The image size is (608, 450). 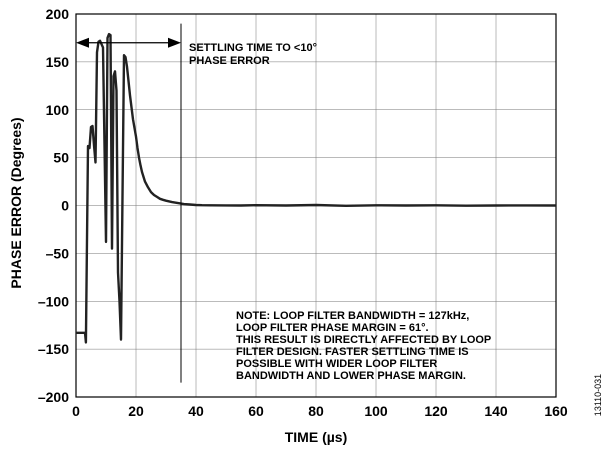 What do you see at coordinates (336, 364) in the screenshot?
I see `note-line-5: POSSIBLE WITH WIDER LOOP FILTER` at bounding box center [336, 364].